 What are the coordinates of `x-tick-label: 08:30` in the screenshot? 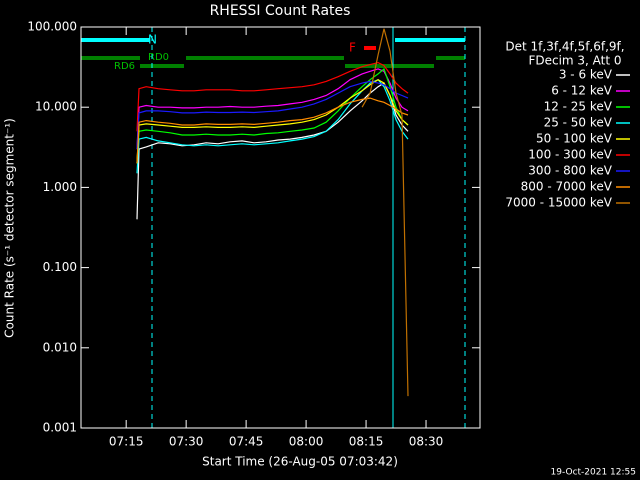 It's located at (426, 442).